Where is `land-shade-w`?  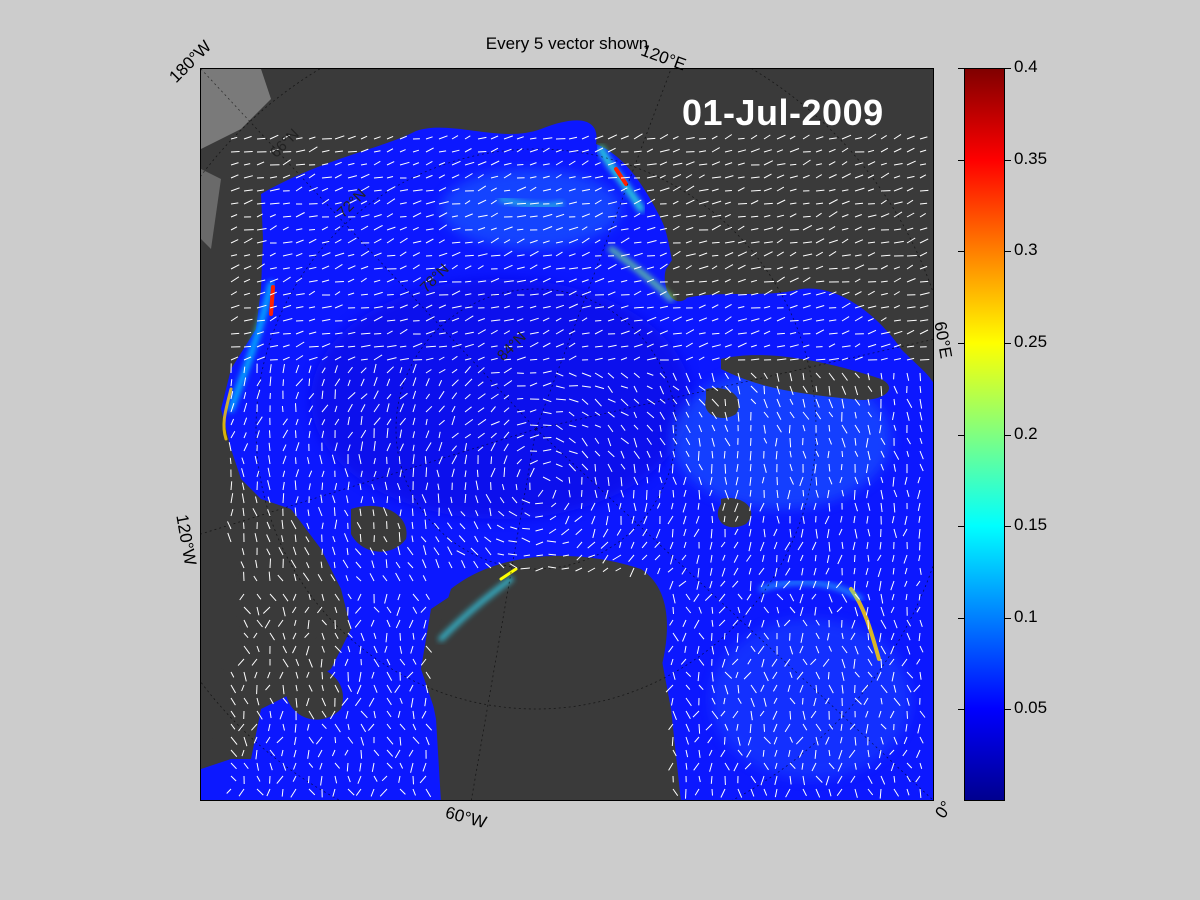
land-shade-w is located at coordinates (211, 209).